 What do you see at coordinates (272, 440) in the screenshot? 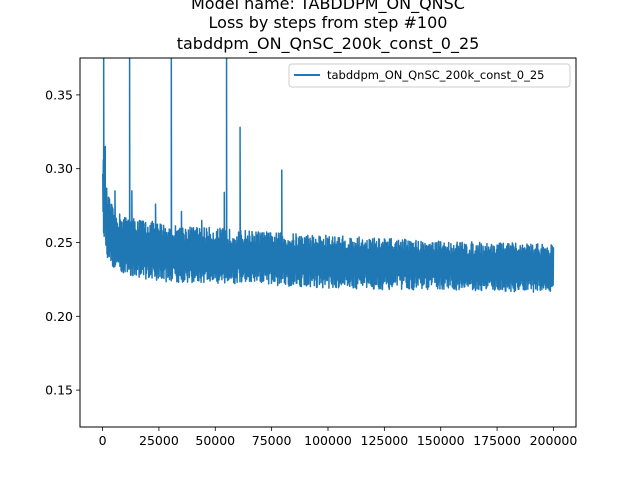
I see `x-tick-label: 75000` at bounding box center [272, 440].